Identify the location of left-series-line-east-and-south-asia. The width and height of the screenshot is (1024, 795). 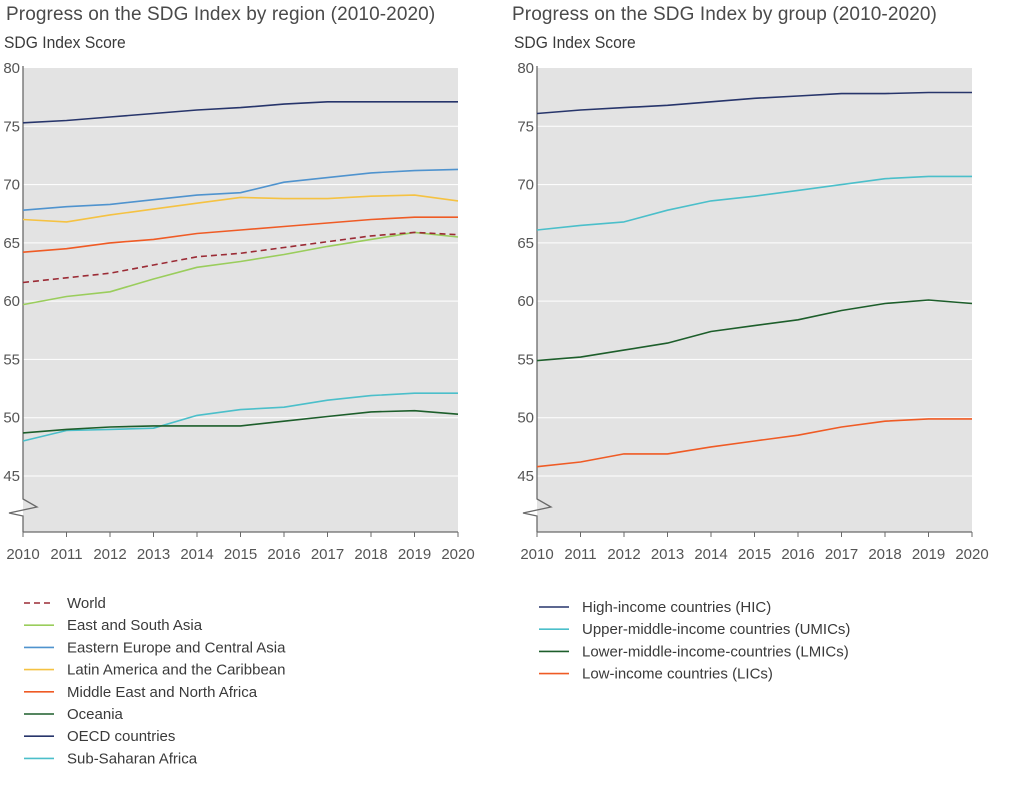
(240, 268).